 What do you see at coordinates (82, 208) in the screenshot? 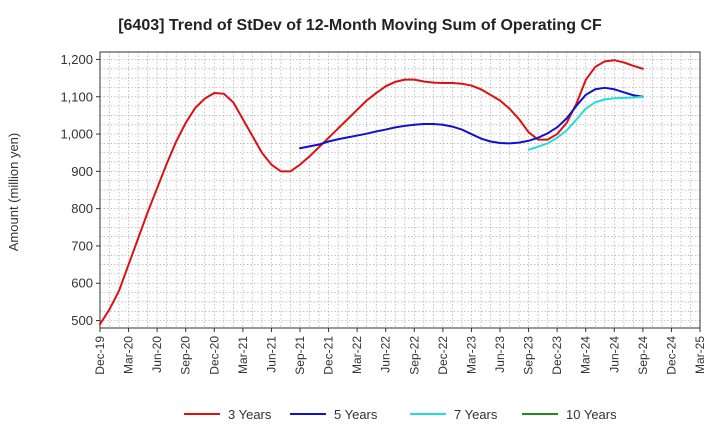
I see `y-tick-label: 800` at bounding box center [82, 208].